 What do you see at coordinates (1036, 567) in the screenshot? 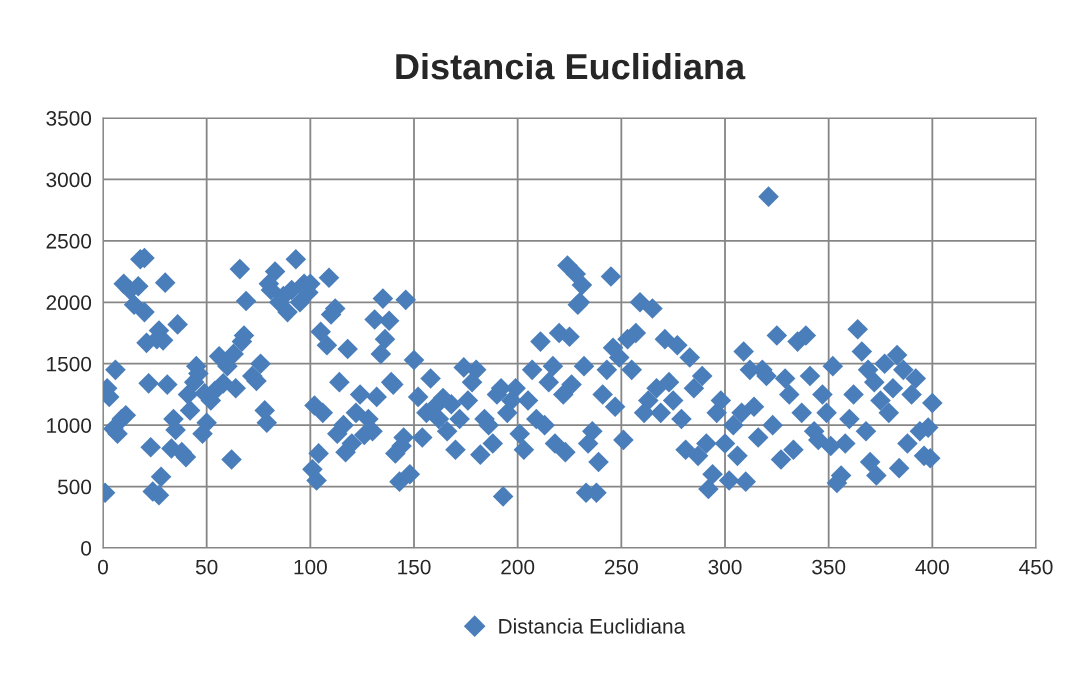
I see `x-tick-label: 450` at bounding box center [1036, 567].